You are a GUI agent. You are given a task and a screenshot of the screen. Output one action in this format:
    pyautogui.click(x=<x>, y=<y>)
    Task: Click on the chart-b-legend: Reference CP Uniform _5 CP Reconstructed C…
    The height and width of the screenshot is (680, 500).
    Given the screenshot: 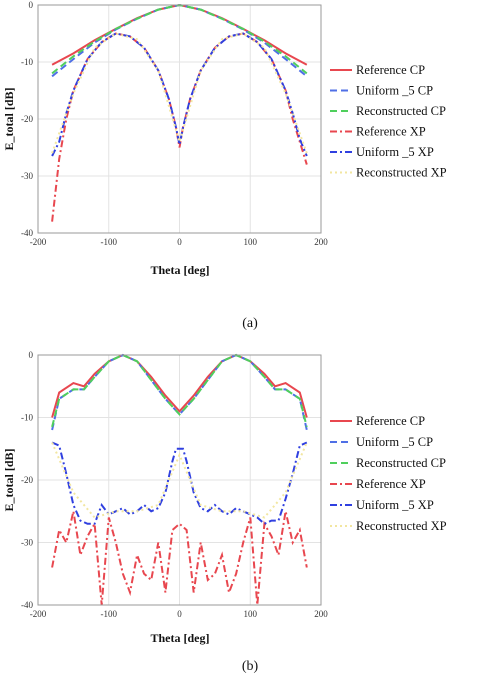 What is the action you would take?
    pyautogui.click(x=388, y=473)
    